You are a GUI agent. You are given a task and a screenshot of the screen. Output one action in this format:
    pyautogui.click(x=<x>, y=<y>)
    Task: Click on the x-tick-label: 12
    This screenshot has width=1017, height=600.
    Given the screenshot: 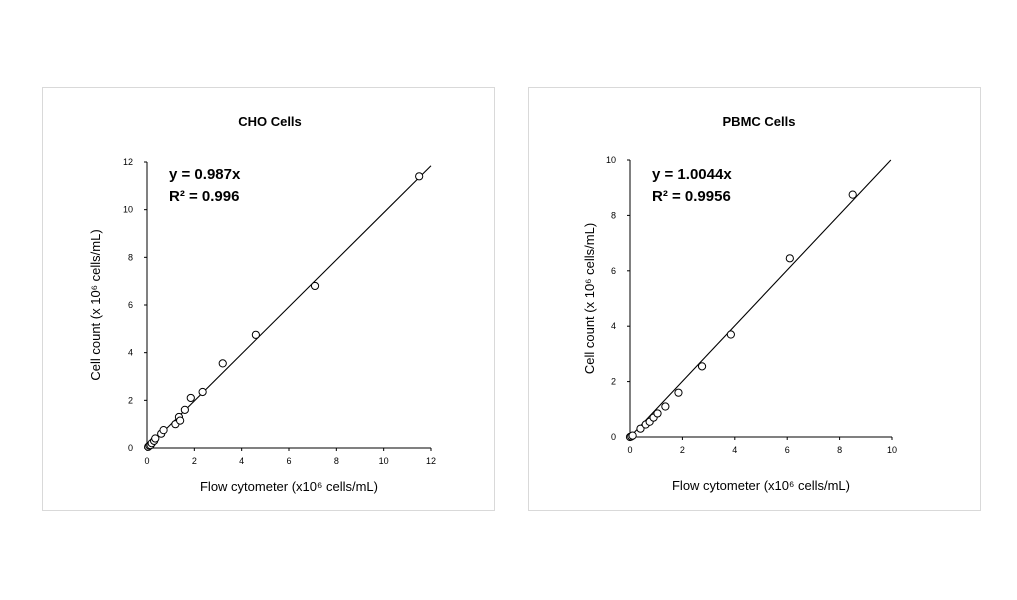 What is the action you would take?
    pyautogui.click(x=431, y=461)
    